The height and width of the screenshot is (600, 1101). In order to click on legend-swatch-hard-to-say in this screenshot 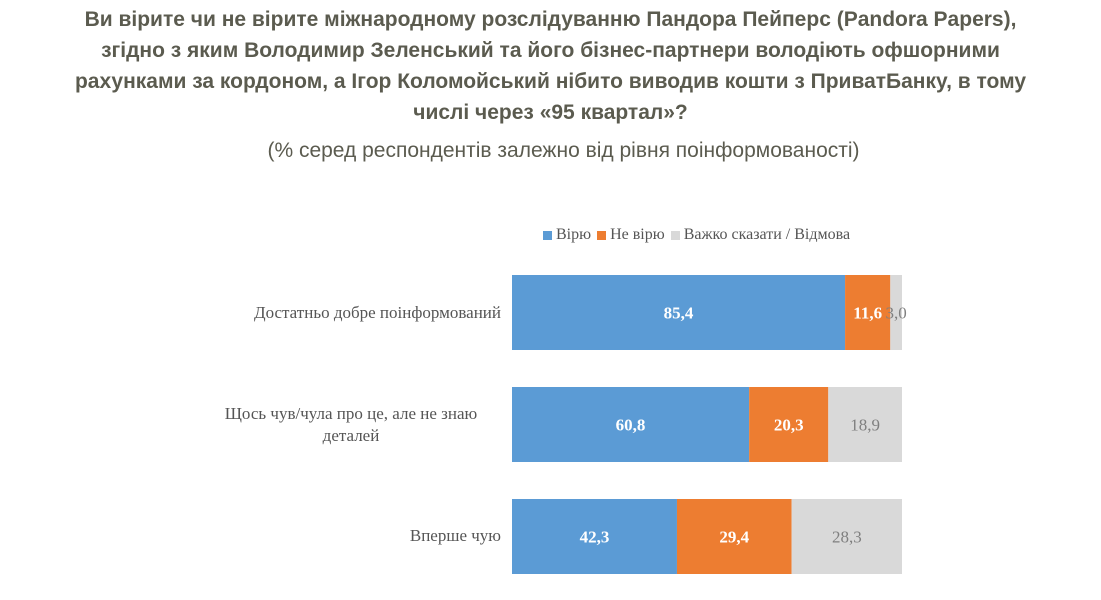, I will do `click(675, 235)`.